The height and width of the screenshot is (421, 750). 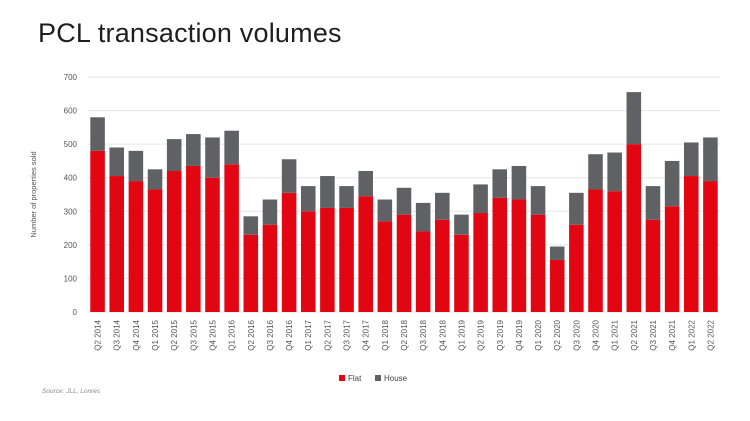 What do you see at coordinates (342, 378) in the screenshot?
I see `legend-swatch-flat` at bounding box center [342, 378].